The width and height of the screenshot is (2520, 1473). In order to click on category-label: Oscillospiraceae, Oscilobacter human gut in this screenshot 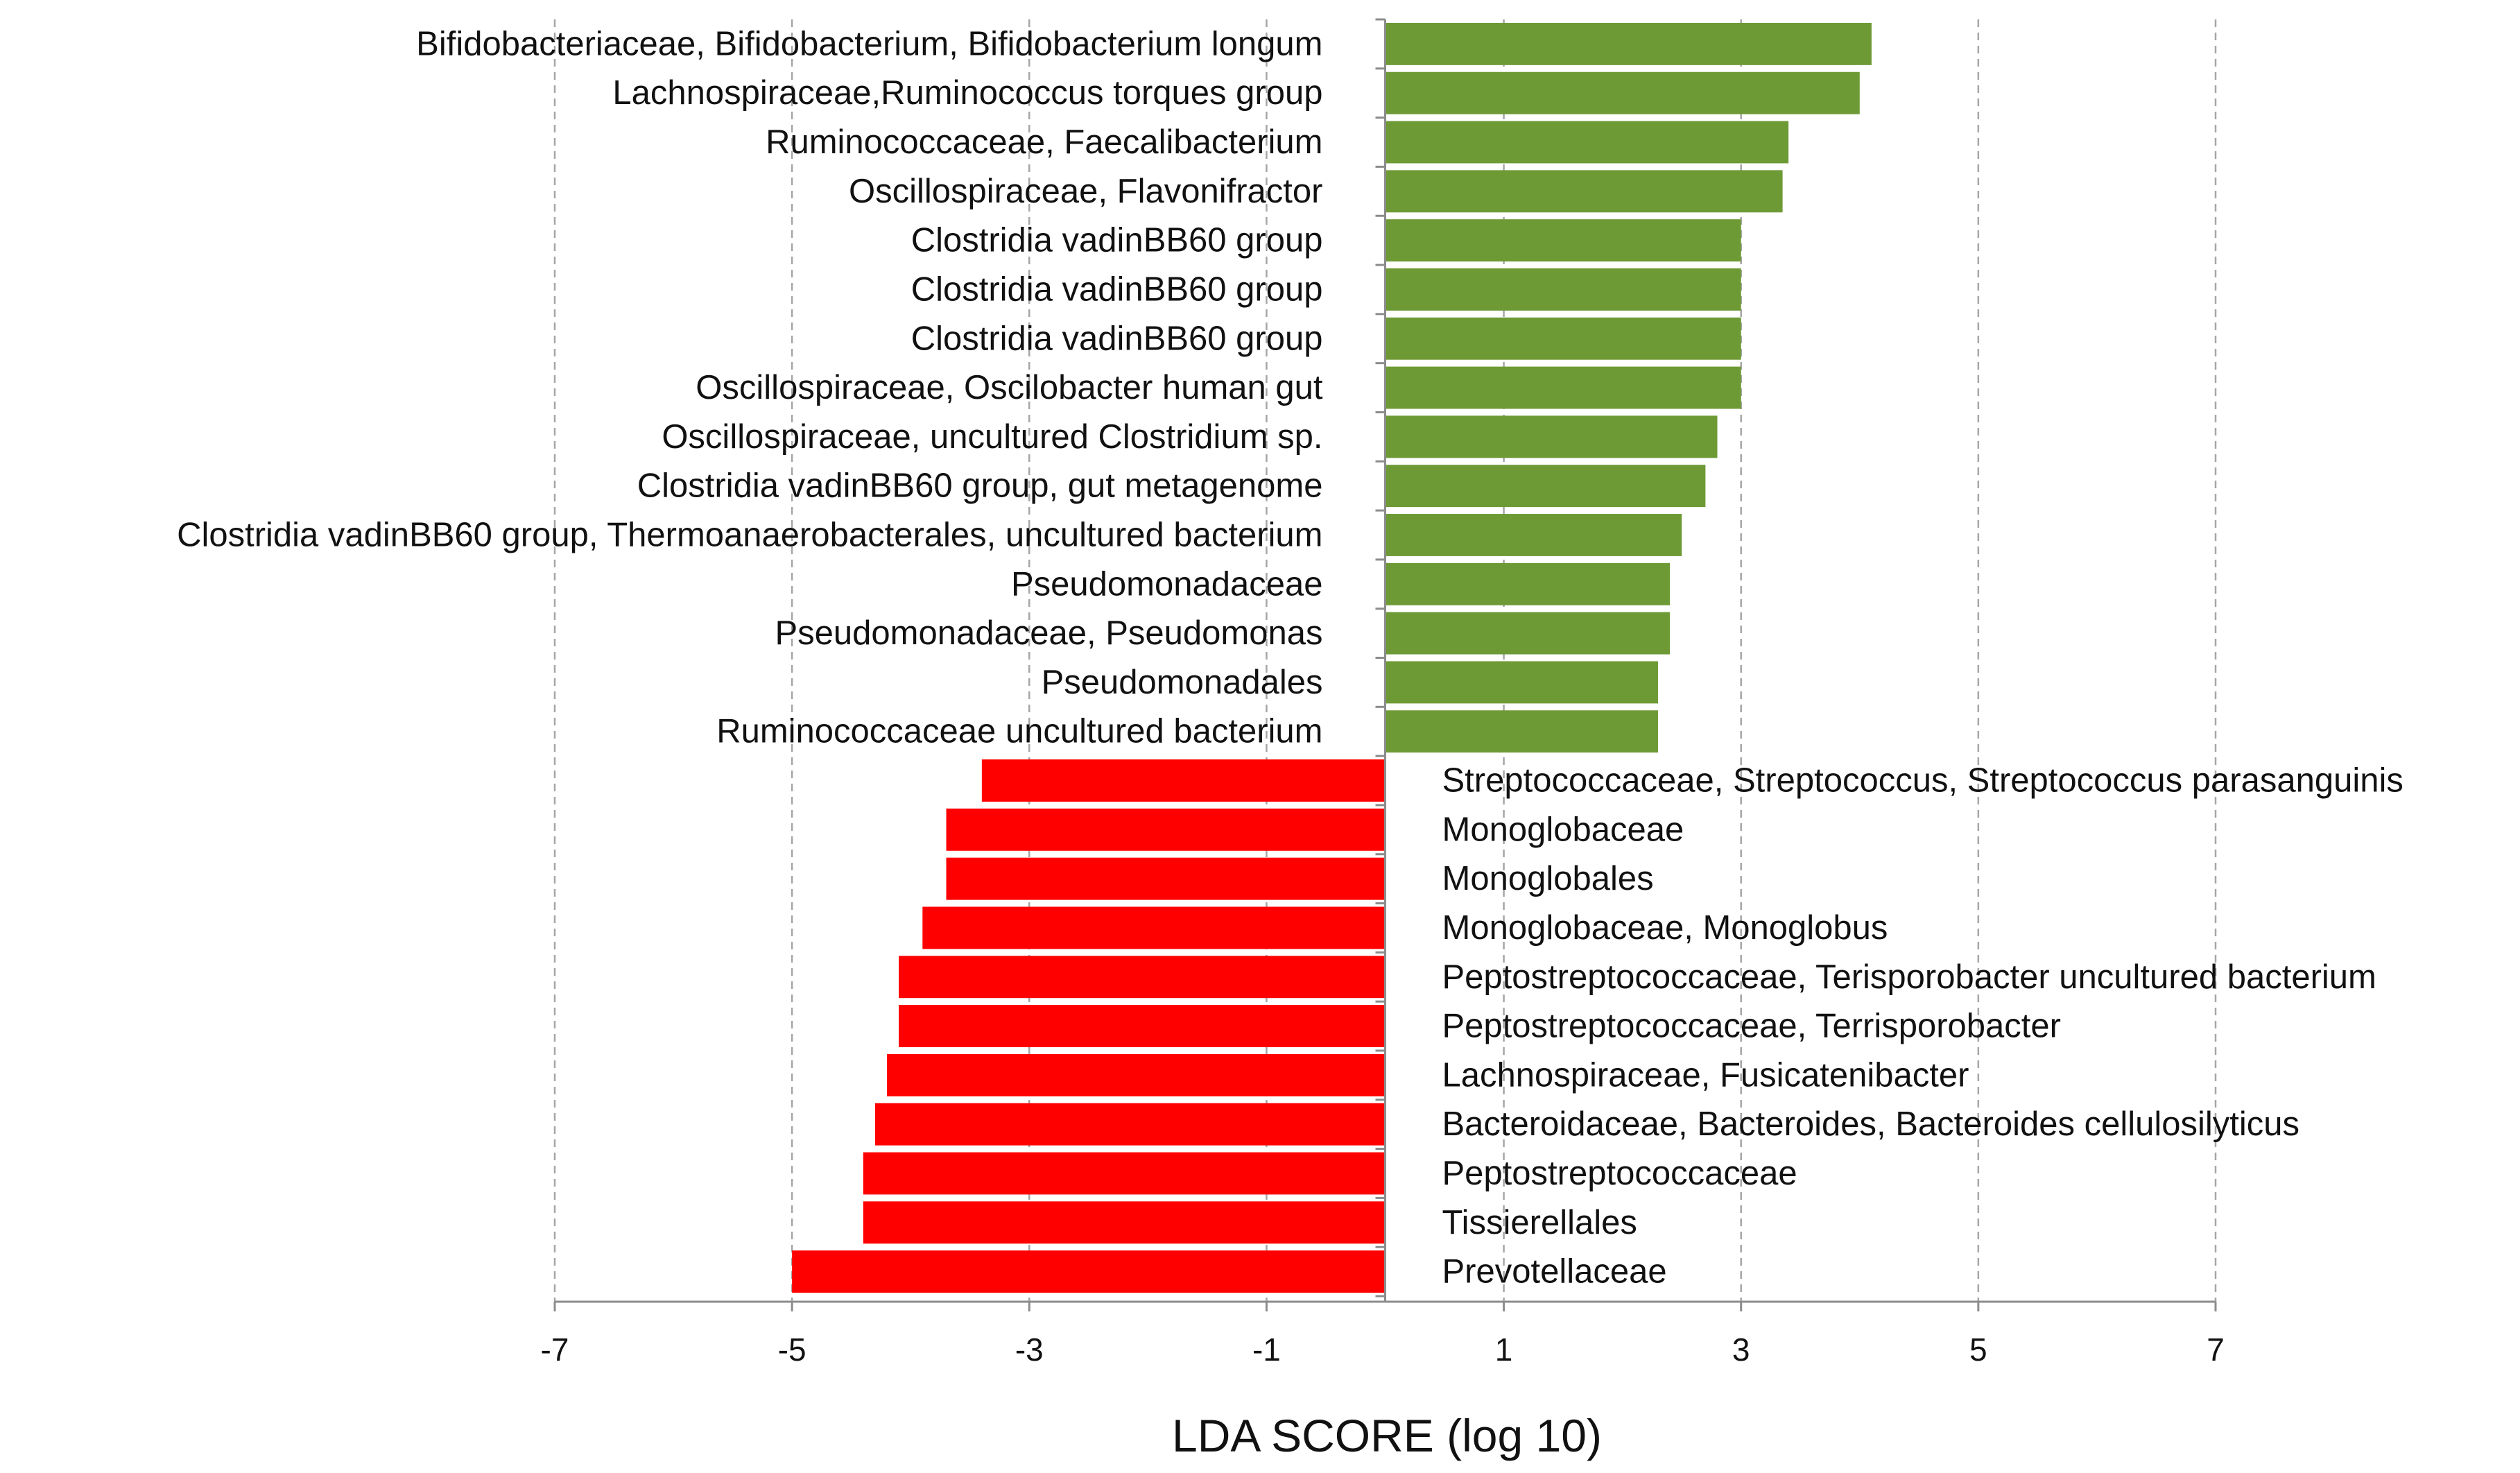, I will do `click(1010, 387)`.